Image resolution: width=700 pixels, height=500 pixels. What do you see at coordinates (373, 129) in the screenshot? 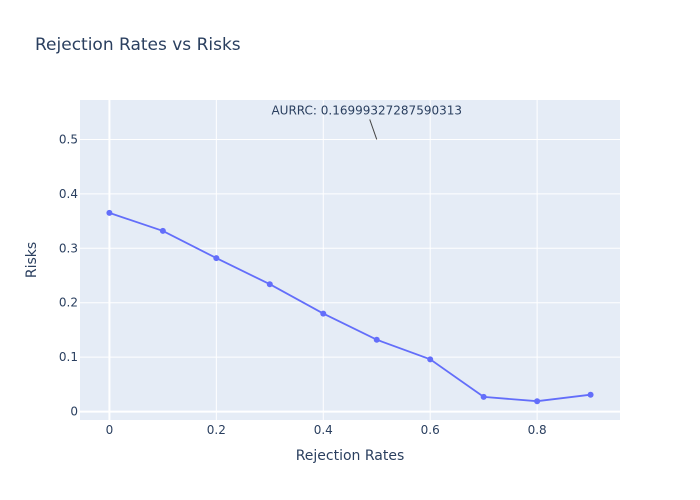
I see `annotation-arrow` at bounding box center [373, 129].